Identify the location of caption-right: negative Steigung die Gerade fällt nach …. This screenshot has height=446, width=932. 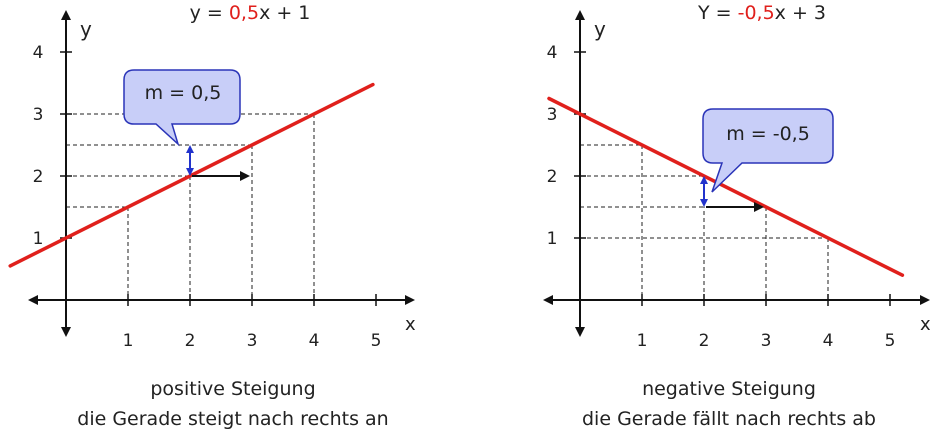
(714, 404).